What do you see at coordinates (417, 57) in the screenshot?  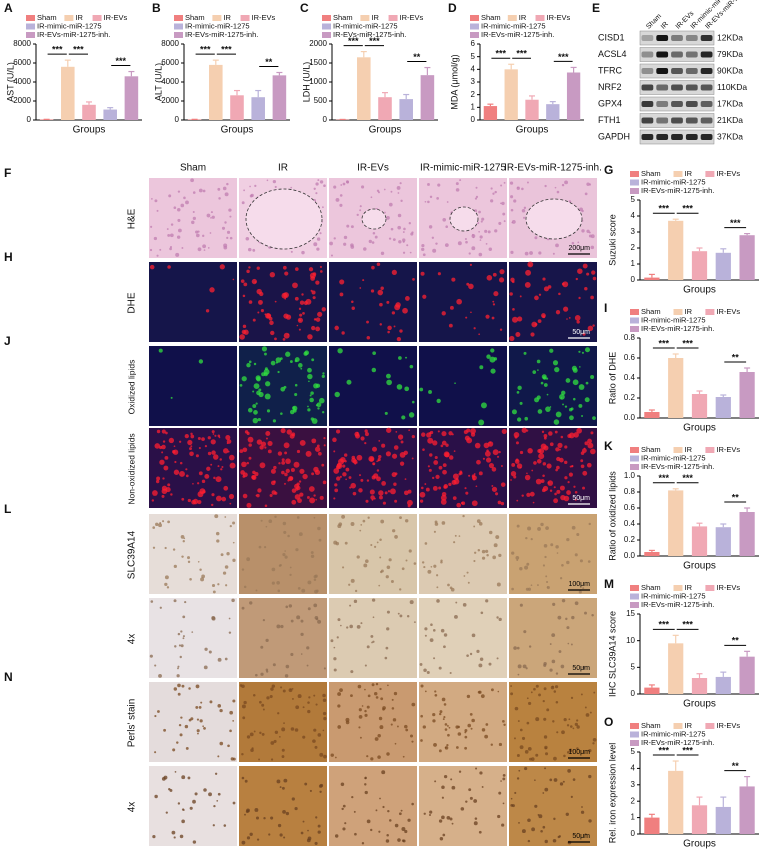 I see `significance-label: **` at bounding box center [417, 57].